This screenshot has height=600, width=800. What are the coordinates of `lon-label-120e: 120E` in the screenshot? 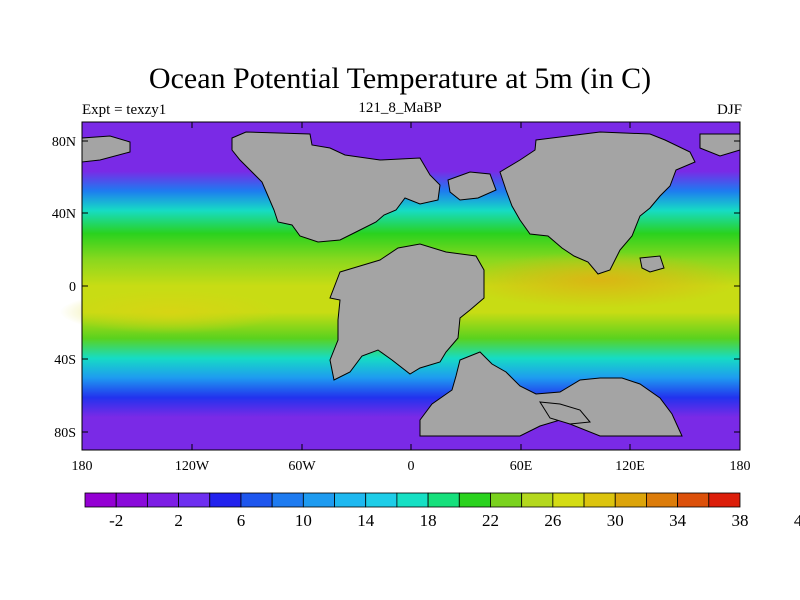 It's located at (630, 466).